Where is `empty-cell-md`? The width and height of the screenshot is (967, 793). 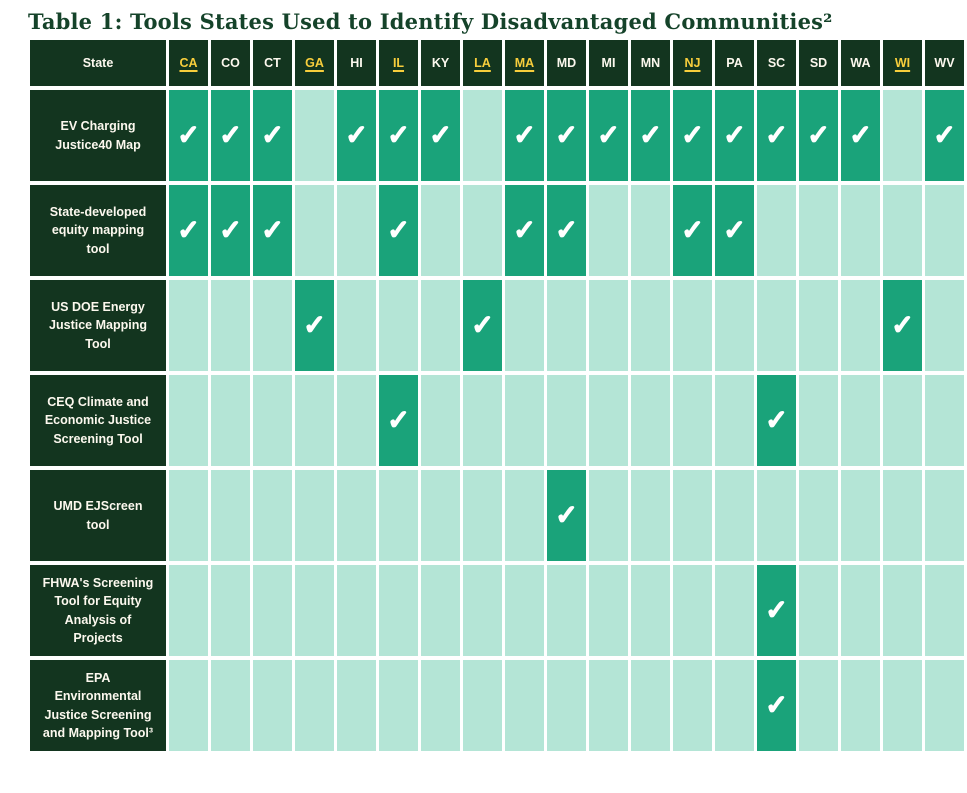
empty-cell-md is located at coordinates (566, 420).